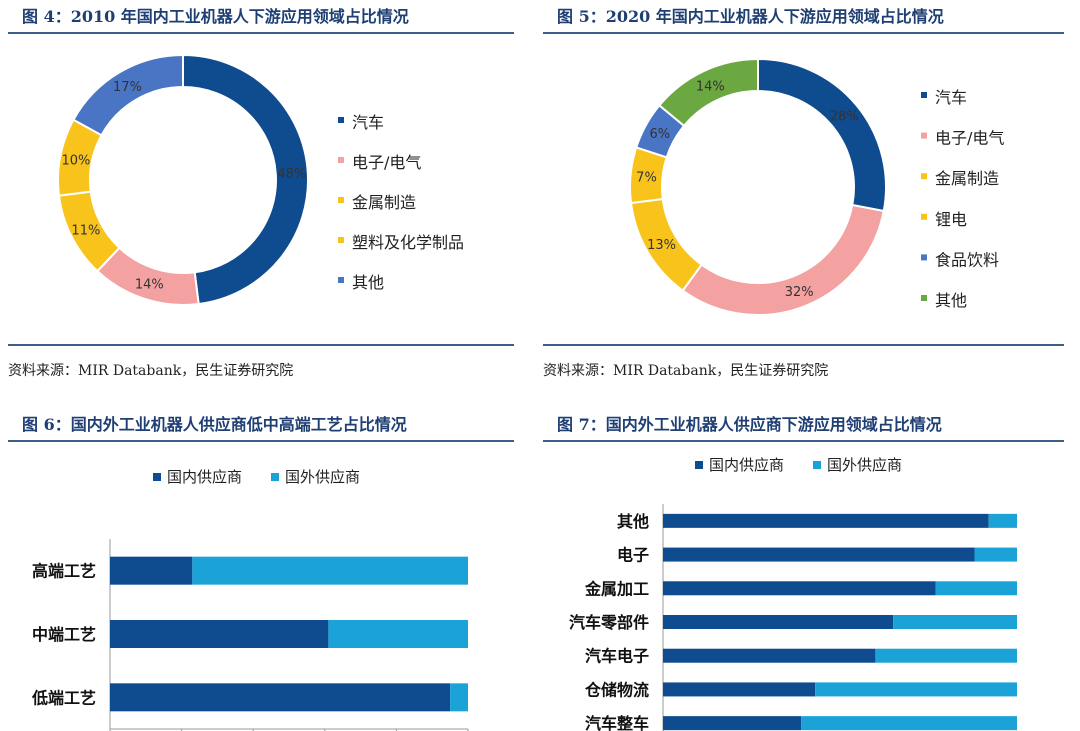 The height and width of the screenshot is (731, 1080). Describe the element at coordinates (368, 282) in the screenshot. I see `legend-label-0-4: 其他` at that location.